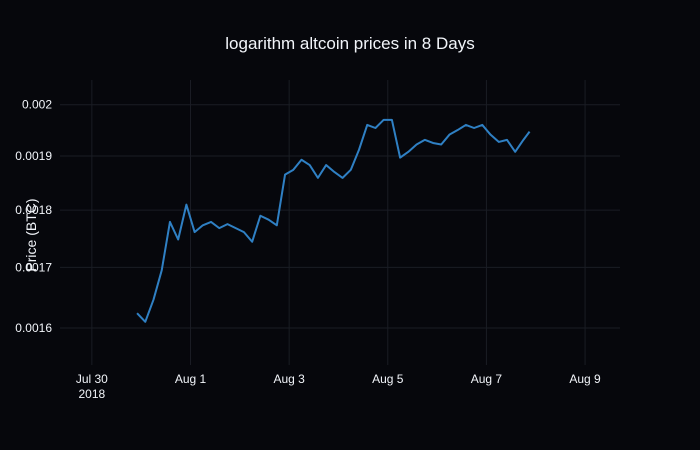 The image size is (700, 450). What do you see at coordinates (487, 379) in the screenshot?
I see `x-tick-label: Aug 7` at bounding box center [487, 379].